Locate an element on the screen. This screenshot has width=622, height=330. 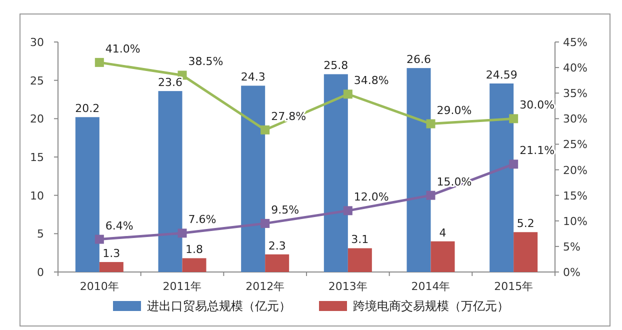
x-tick-label: 2010年 is located at coordinates (99, 286).